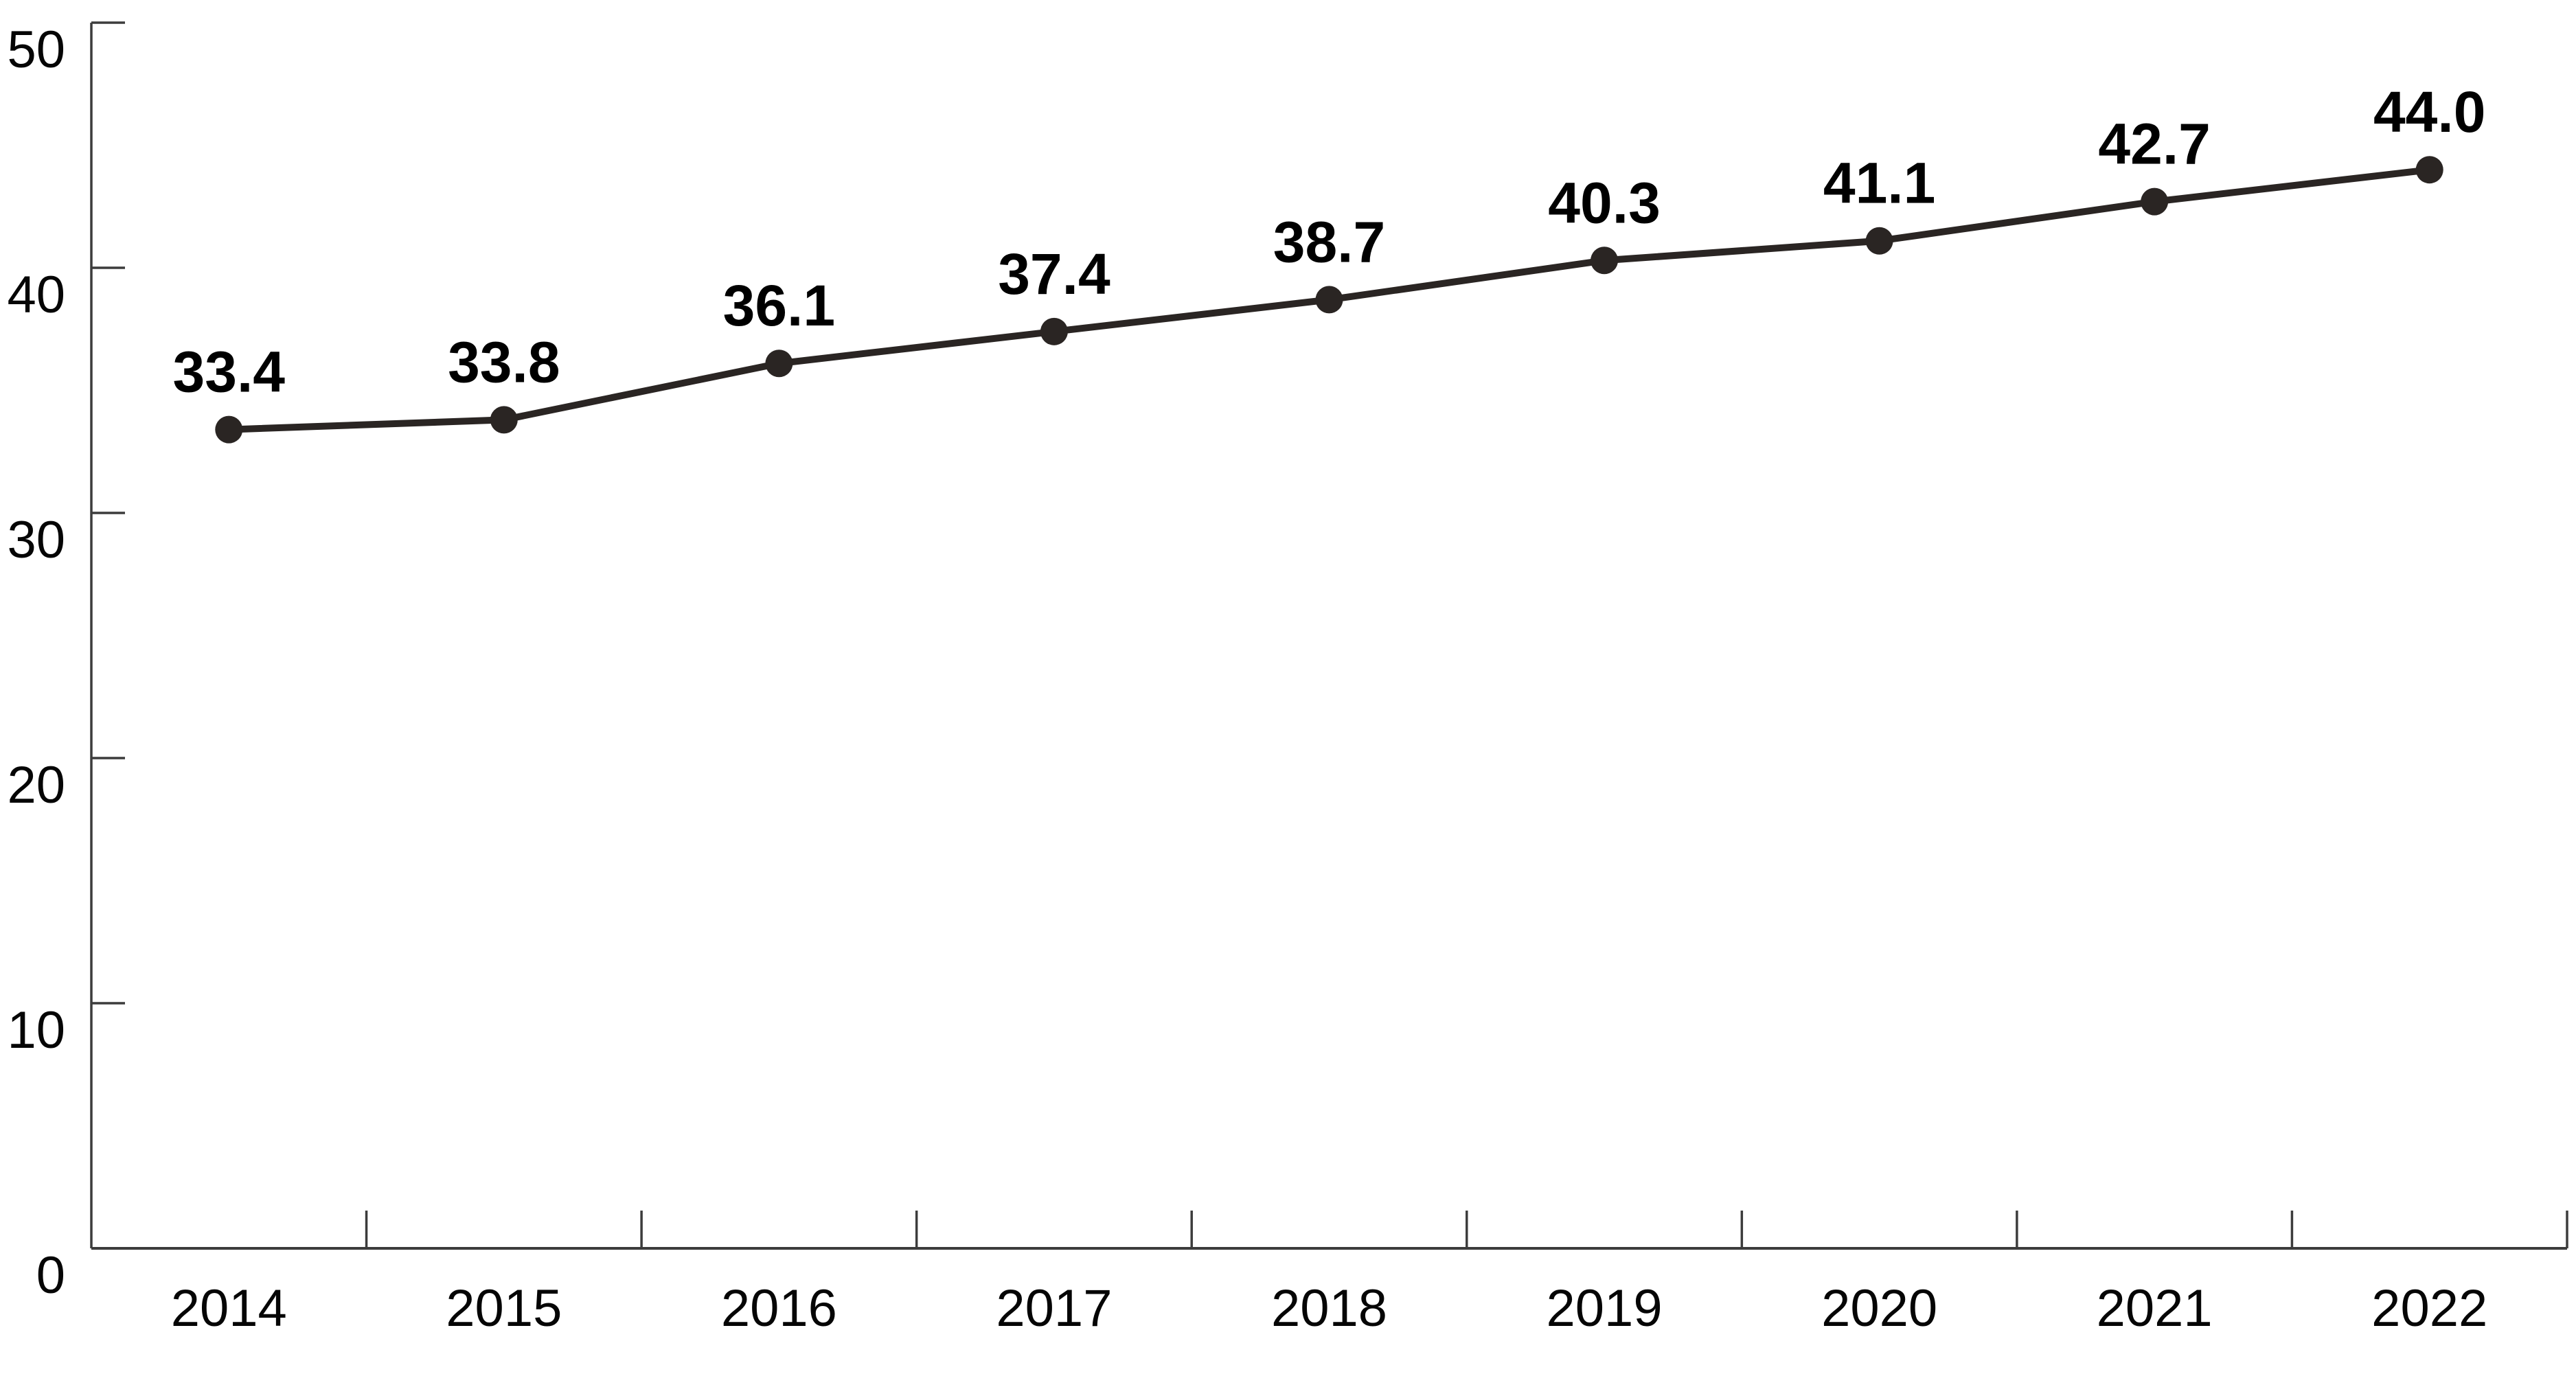 Image resolution: width=2576 pixels, height=1374 pixels. Describe the element at coordinates (1879, 183) in the screenshot. I see `data-point-label: 41.1` at that location.